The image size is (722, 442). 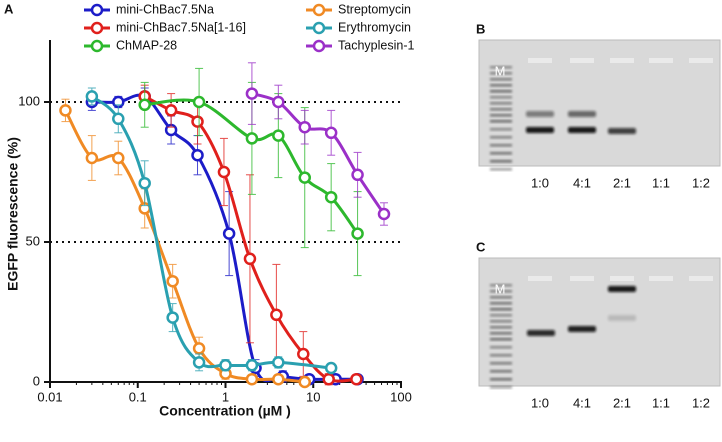 I want to click on y-tick-label: 50, so click(x=33, y=240).